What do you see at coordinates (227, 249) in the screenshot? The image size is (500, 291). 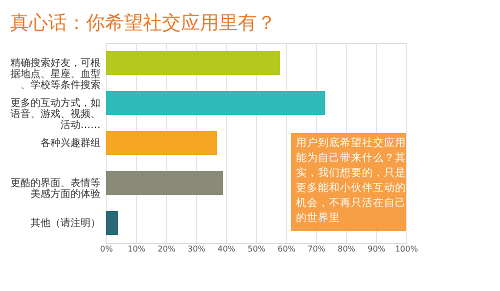 I see `x-tick-label: 40%` at bounding box center [227, 249].